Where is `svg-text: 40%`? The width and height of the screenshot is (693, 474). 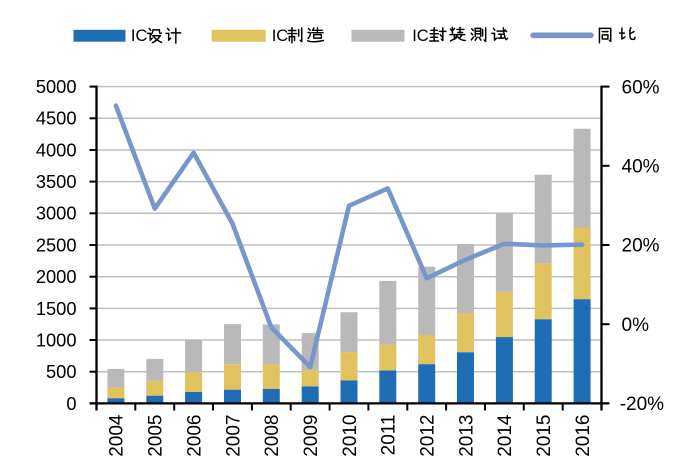
svg-text: 40% is located at coordinates (641, 167).